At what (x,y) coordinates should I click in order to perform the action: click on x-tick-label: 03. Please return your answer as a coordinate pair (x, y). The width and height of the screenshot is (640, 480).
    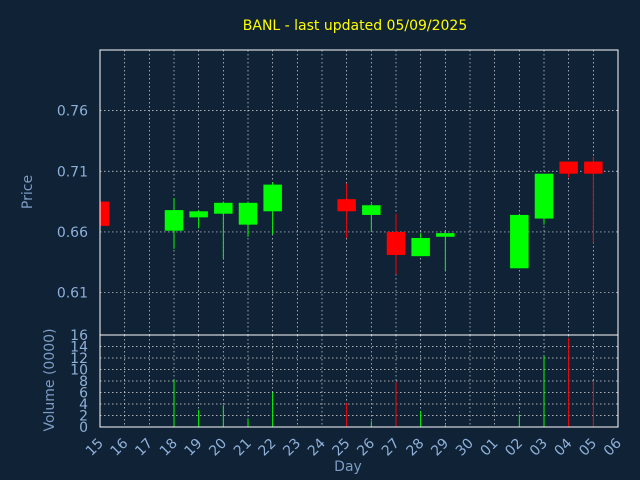
    Looking at the image, I should click on (539, 448).